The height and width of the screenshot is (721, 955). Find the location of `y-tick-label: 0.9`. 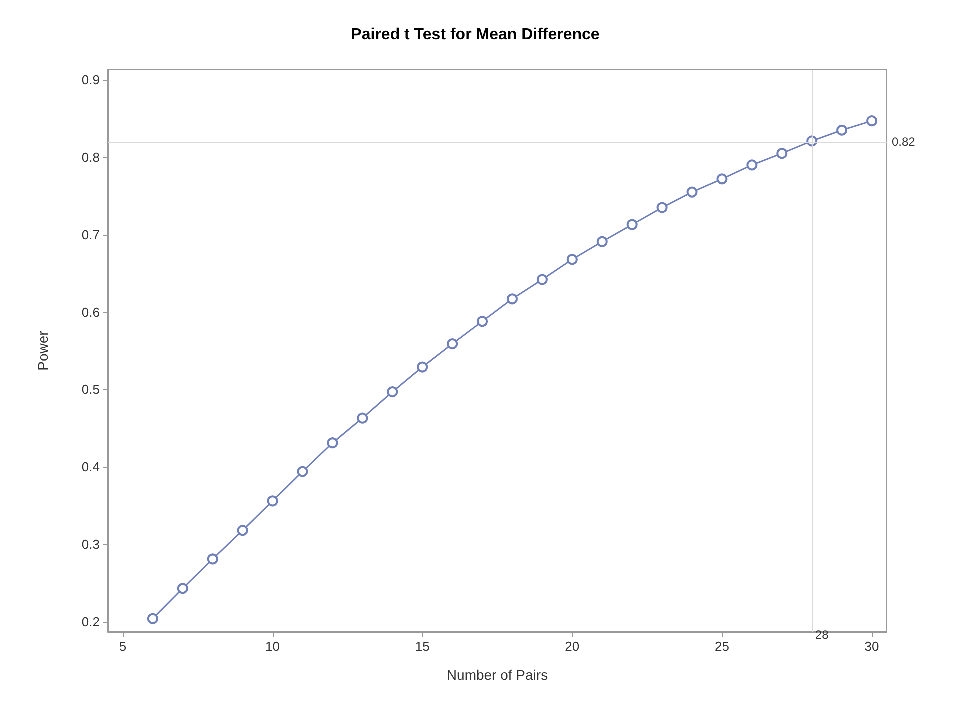

y-tick-label: 0.9 is located at coordinates (91, 80).